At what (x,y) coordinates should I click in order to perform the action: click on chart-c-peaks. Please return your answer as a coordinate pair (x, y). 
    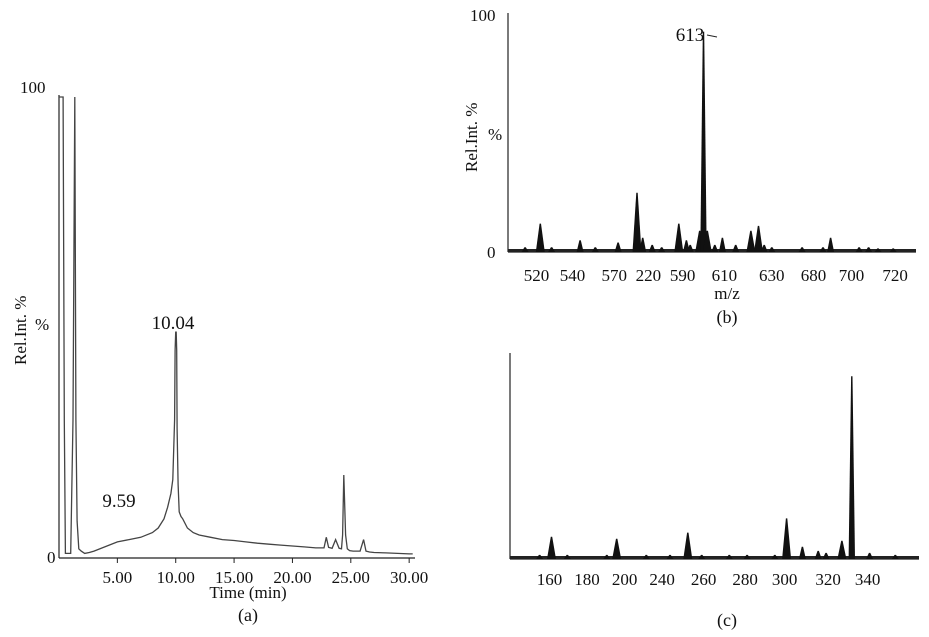
    Looking at the image, I should click on (714, 467).